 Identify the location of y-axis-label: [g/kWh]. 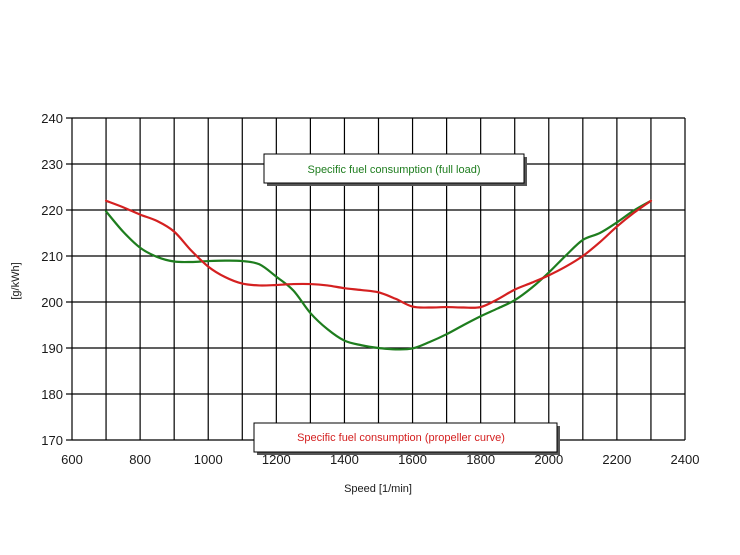
(16, 280).